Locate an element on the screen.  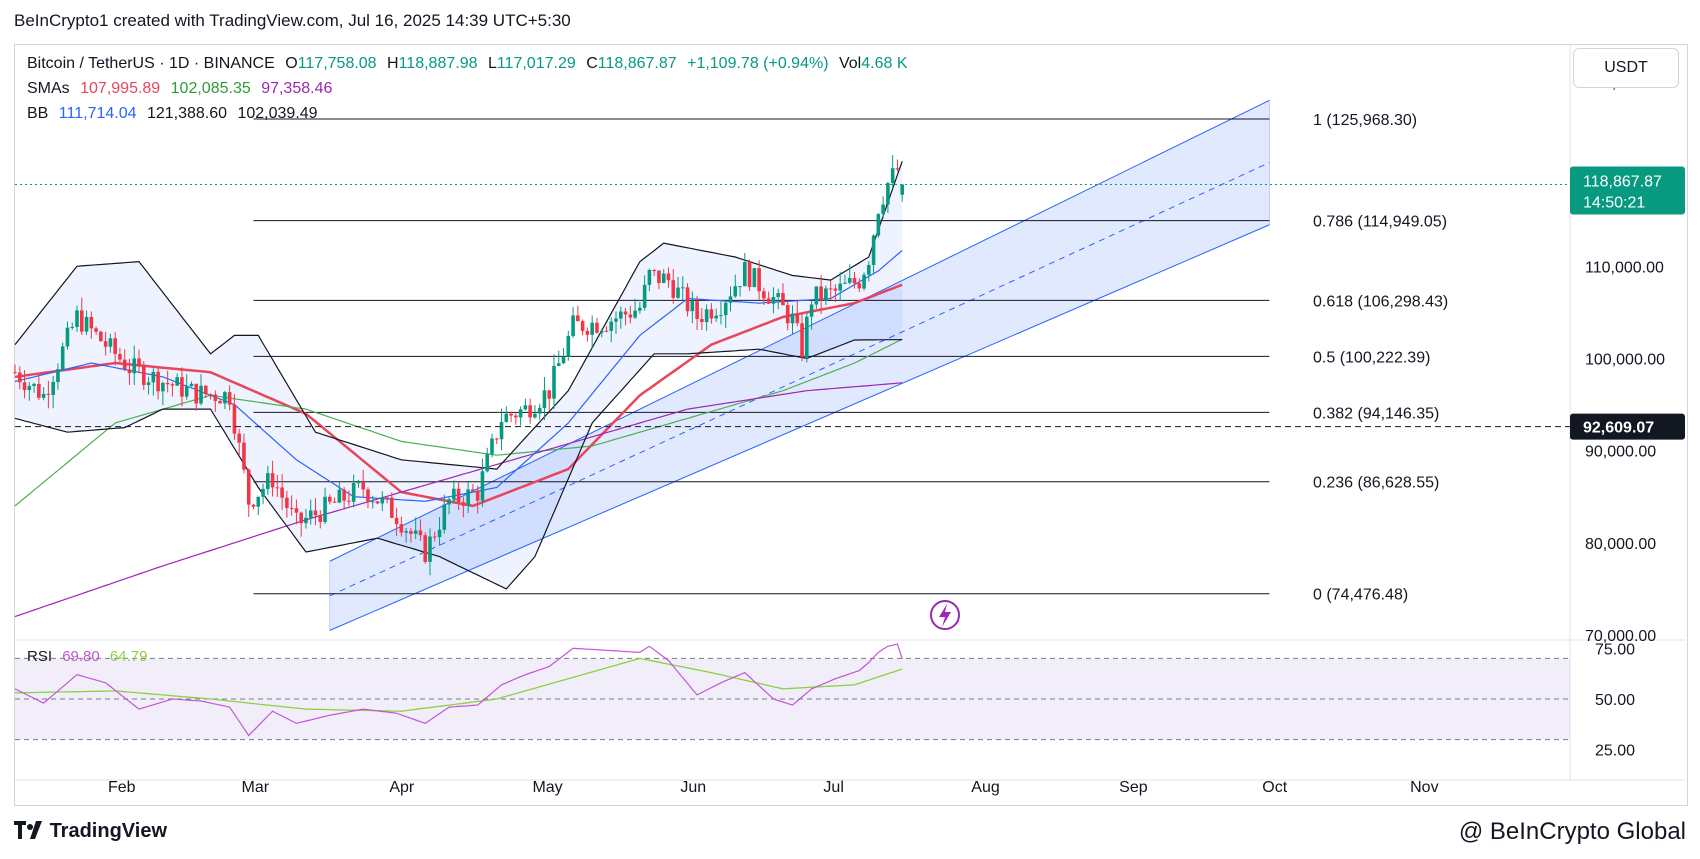
price-axis-tick: 70,000.00 is located at coordinates (1620, 636).